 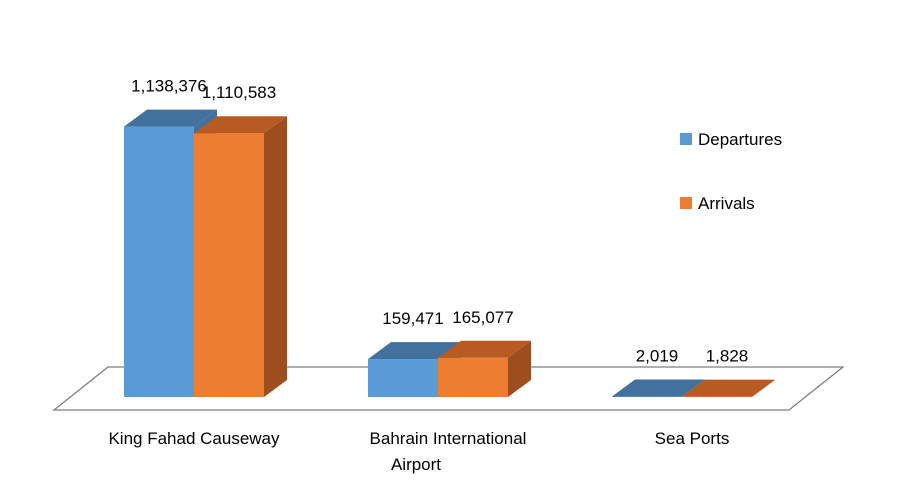 What do you see at coordinates (726, 203) in the screenshot?
I see `legend-label: Arrivals` at bounding box center [726, 203].